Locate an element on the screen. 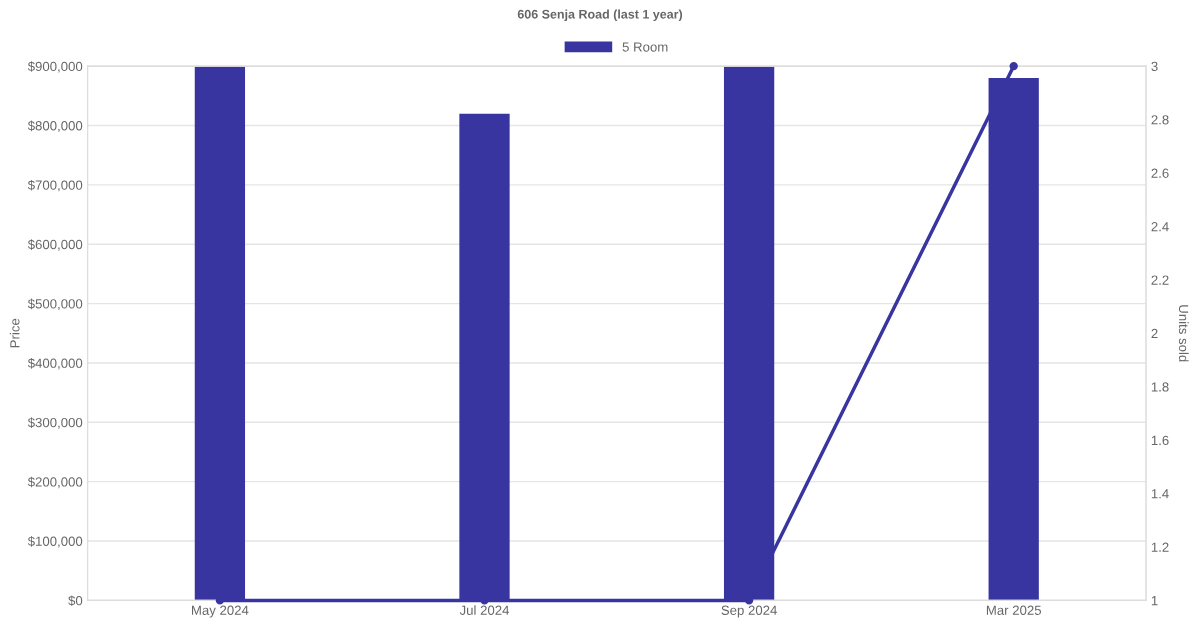 The image size is (1200, 630). y2-tick-label: 2.2 is located at coordinates (1160, 280).